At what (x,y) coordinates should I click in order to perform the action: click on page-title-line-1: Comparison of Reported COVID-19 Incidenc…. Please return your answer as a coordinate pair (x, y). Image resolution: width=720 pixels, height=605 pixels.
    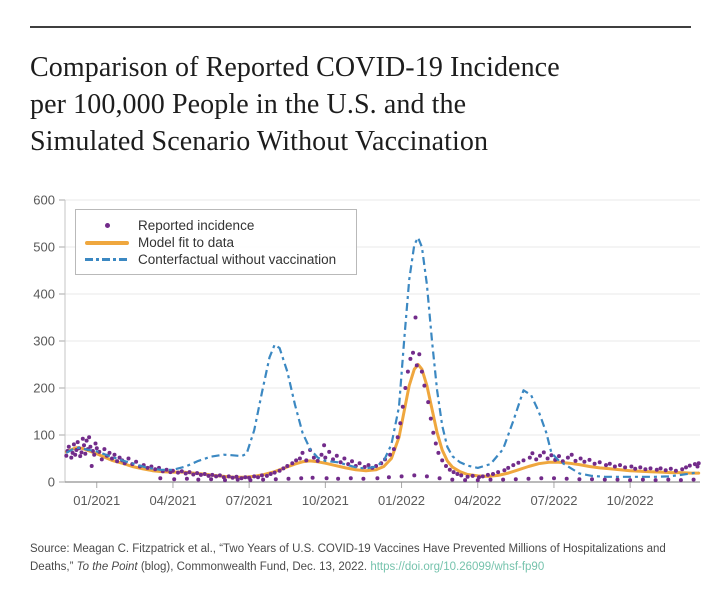
    Looking at the image, I should click on (295, 67).